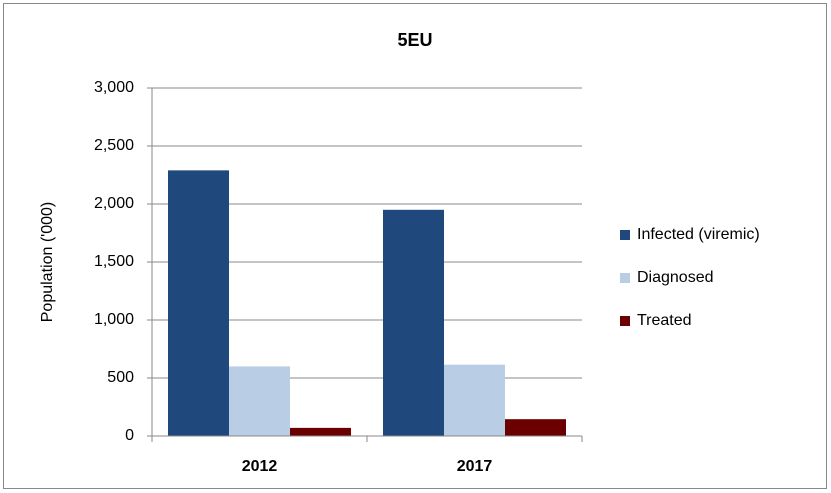 This screenshot has height=493, width=831. What do you see at coordinates (675, 277) in the screenshot?
I see `legend-label: Diagnosed` at bounding box center [675, 277].